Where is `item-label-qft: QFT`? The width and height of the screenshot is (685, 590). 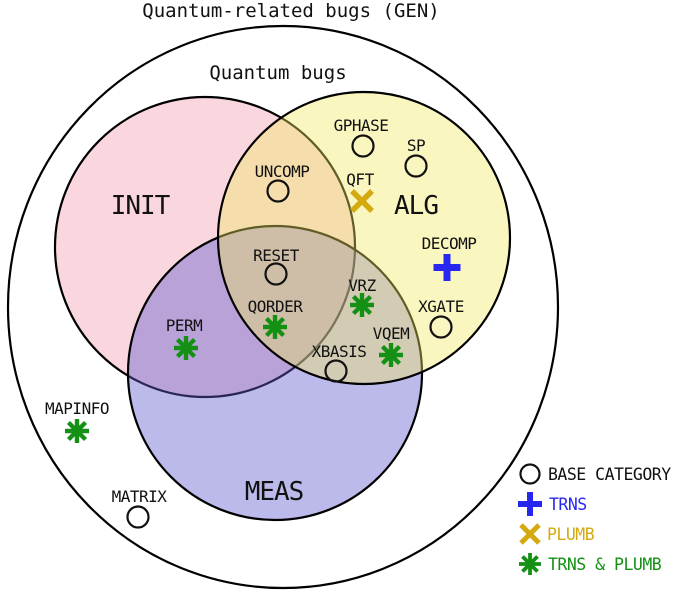
item-label-qft: QFT is located at coordinates (360, 179).